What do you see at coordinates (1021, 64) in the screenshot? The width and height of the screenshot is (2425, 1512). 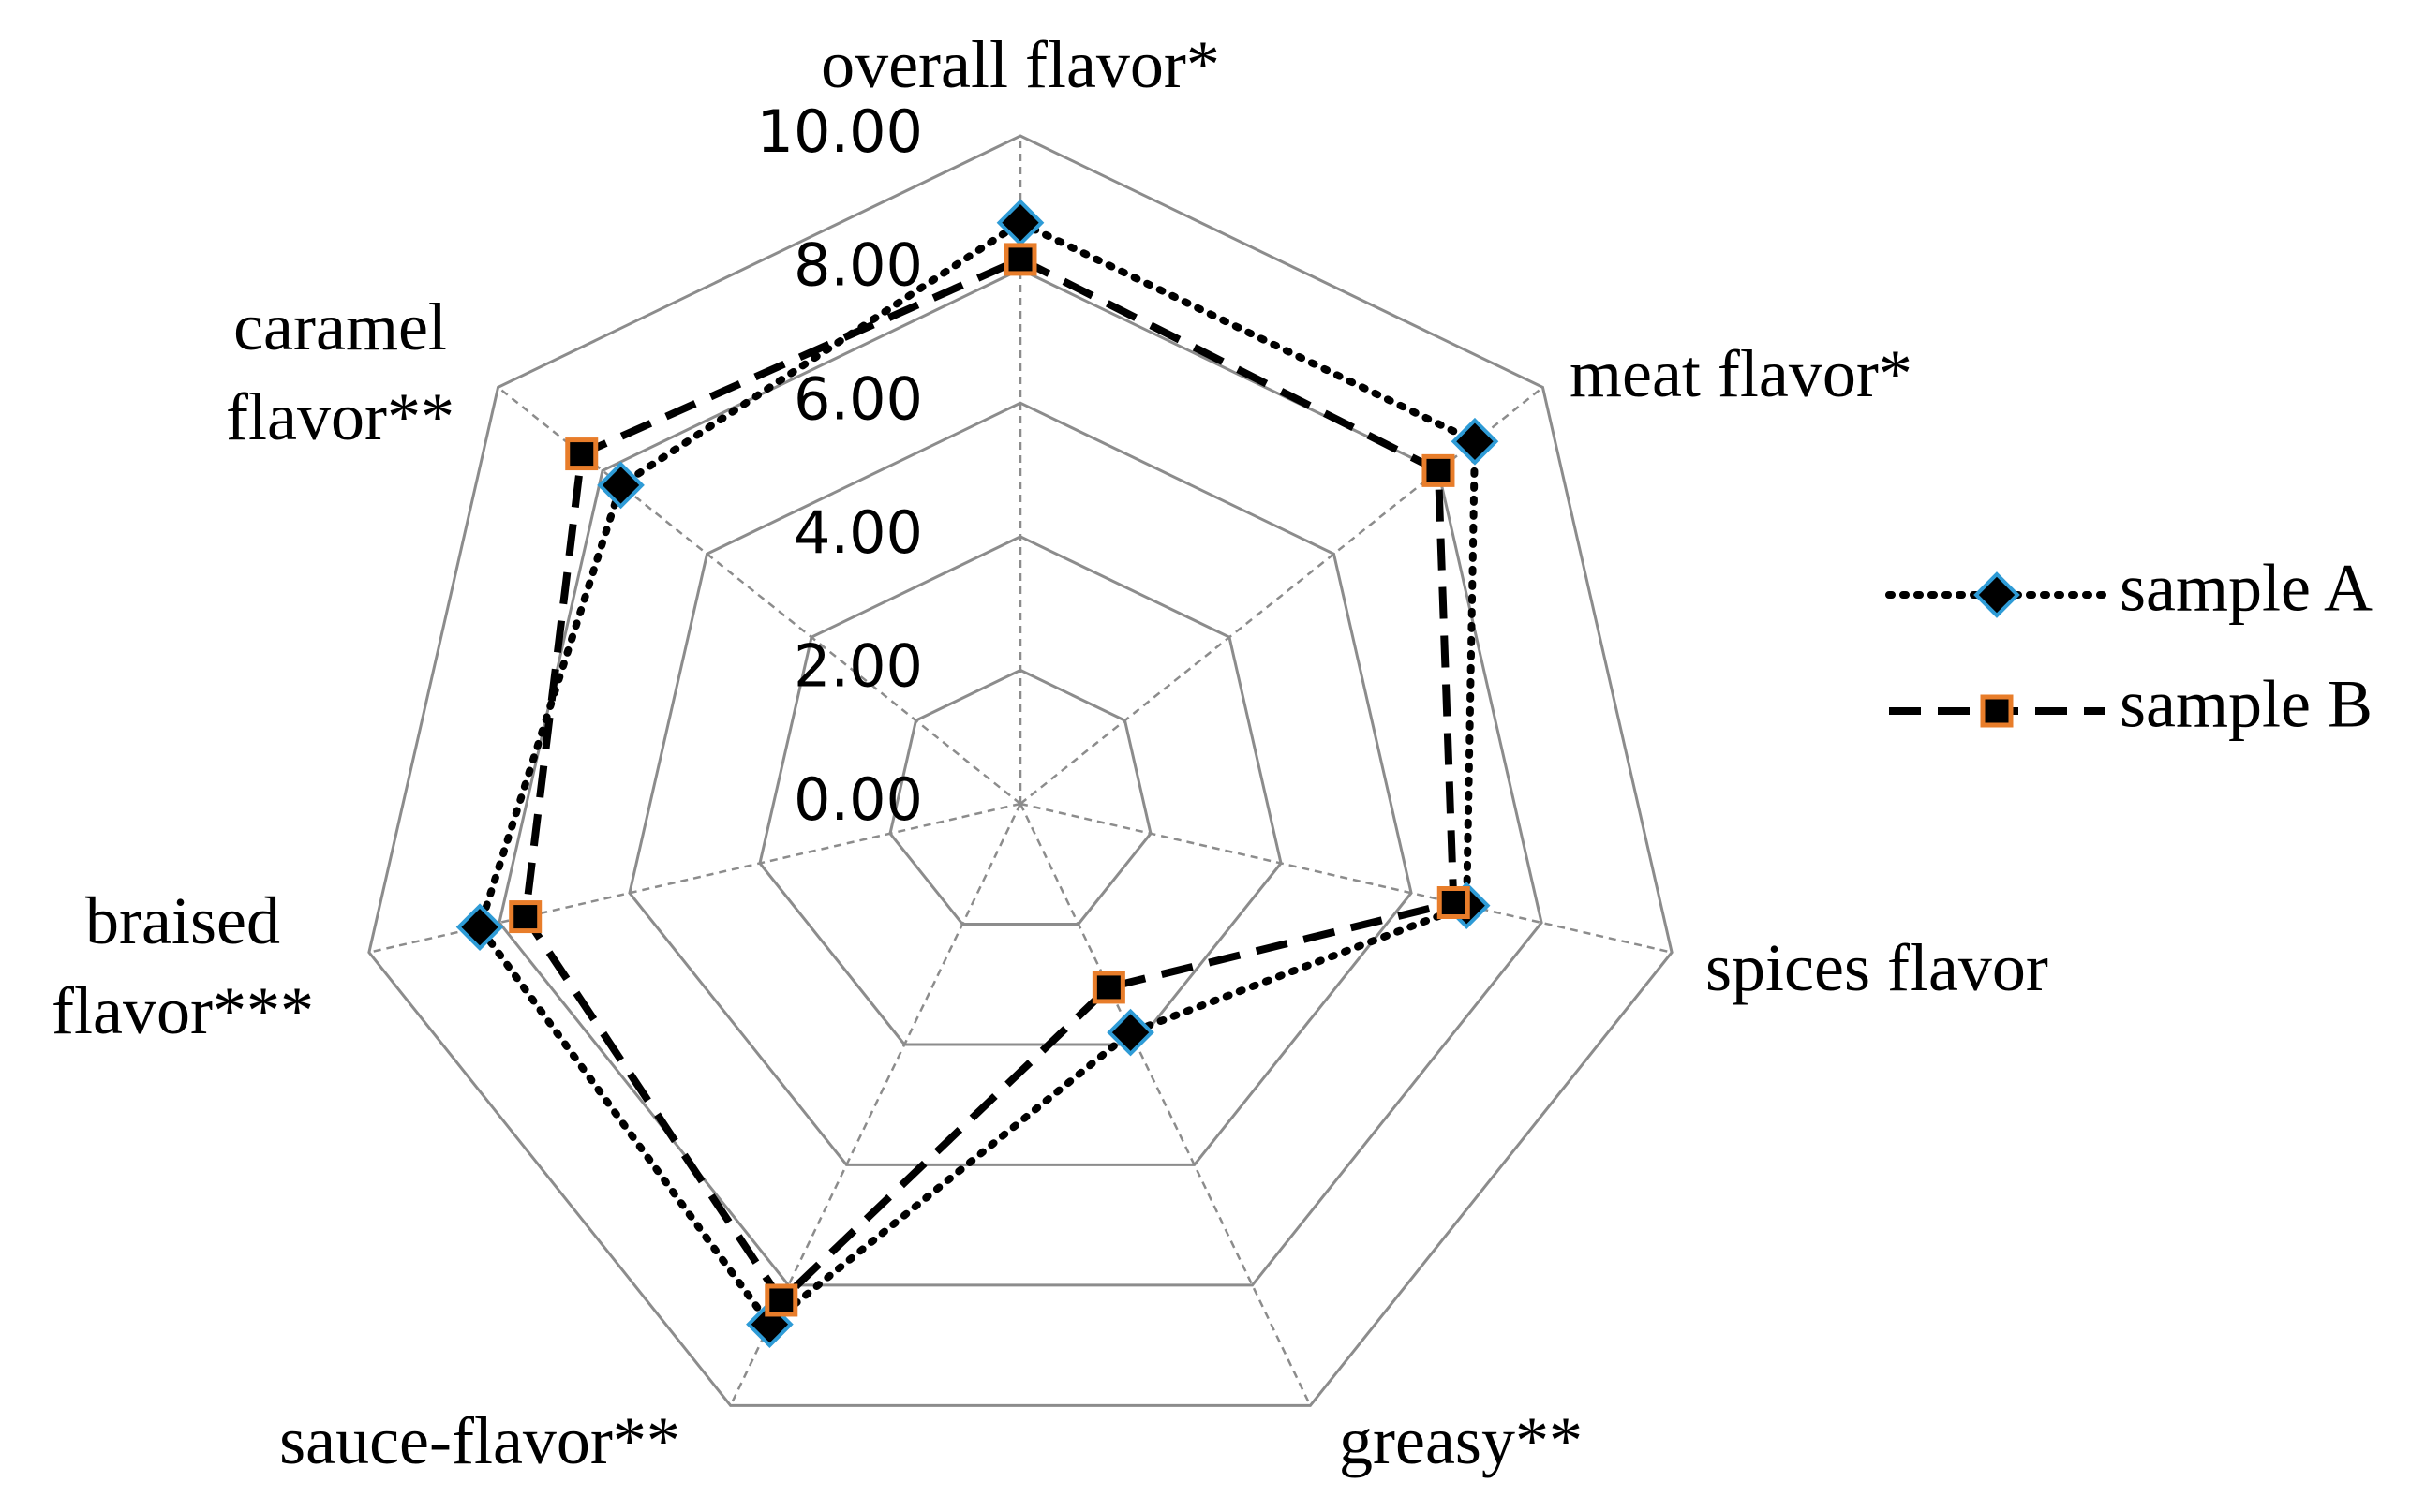 I see `category-label: overall flavor*` at bounding box center [1021, 64].